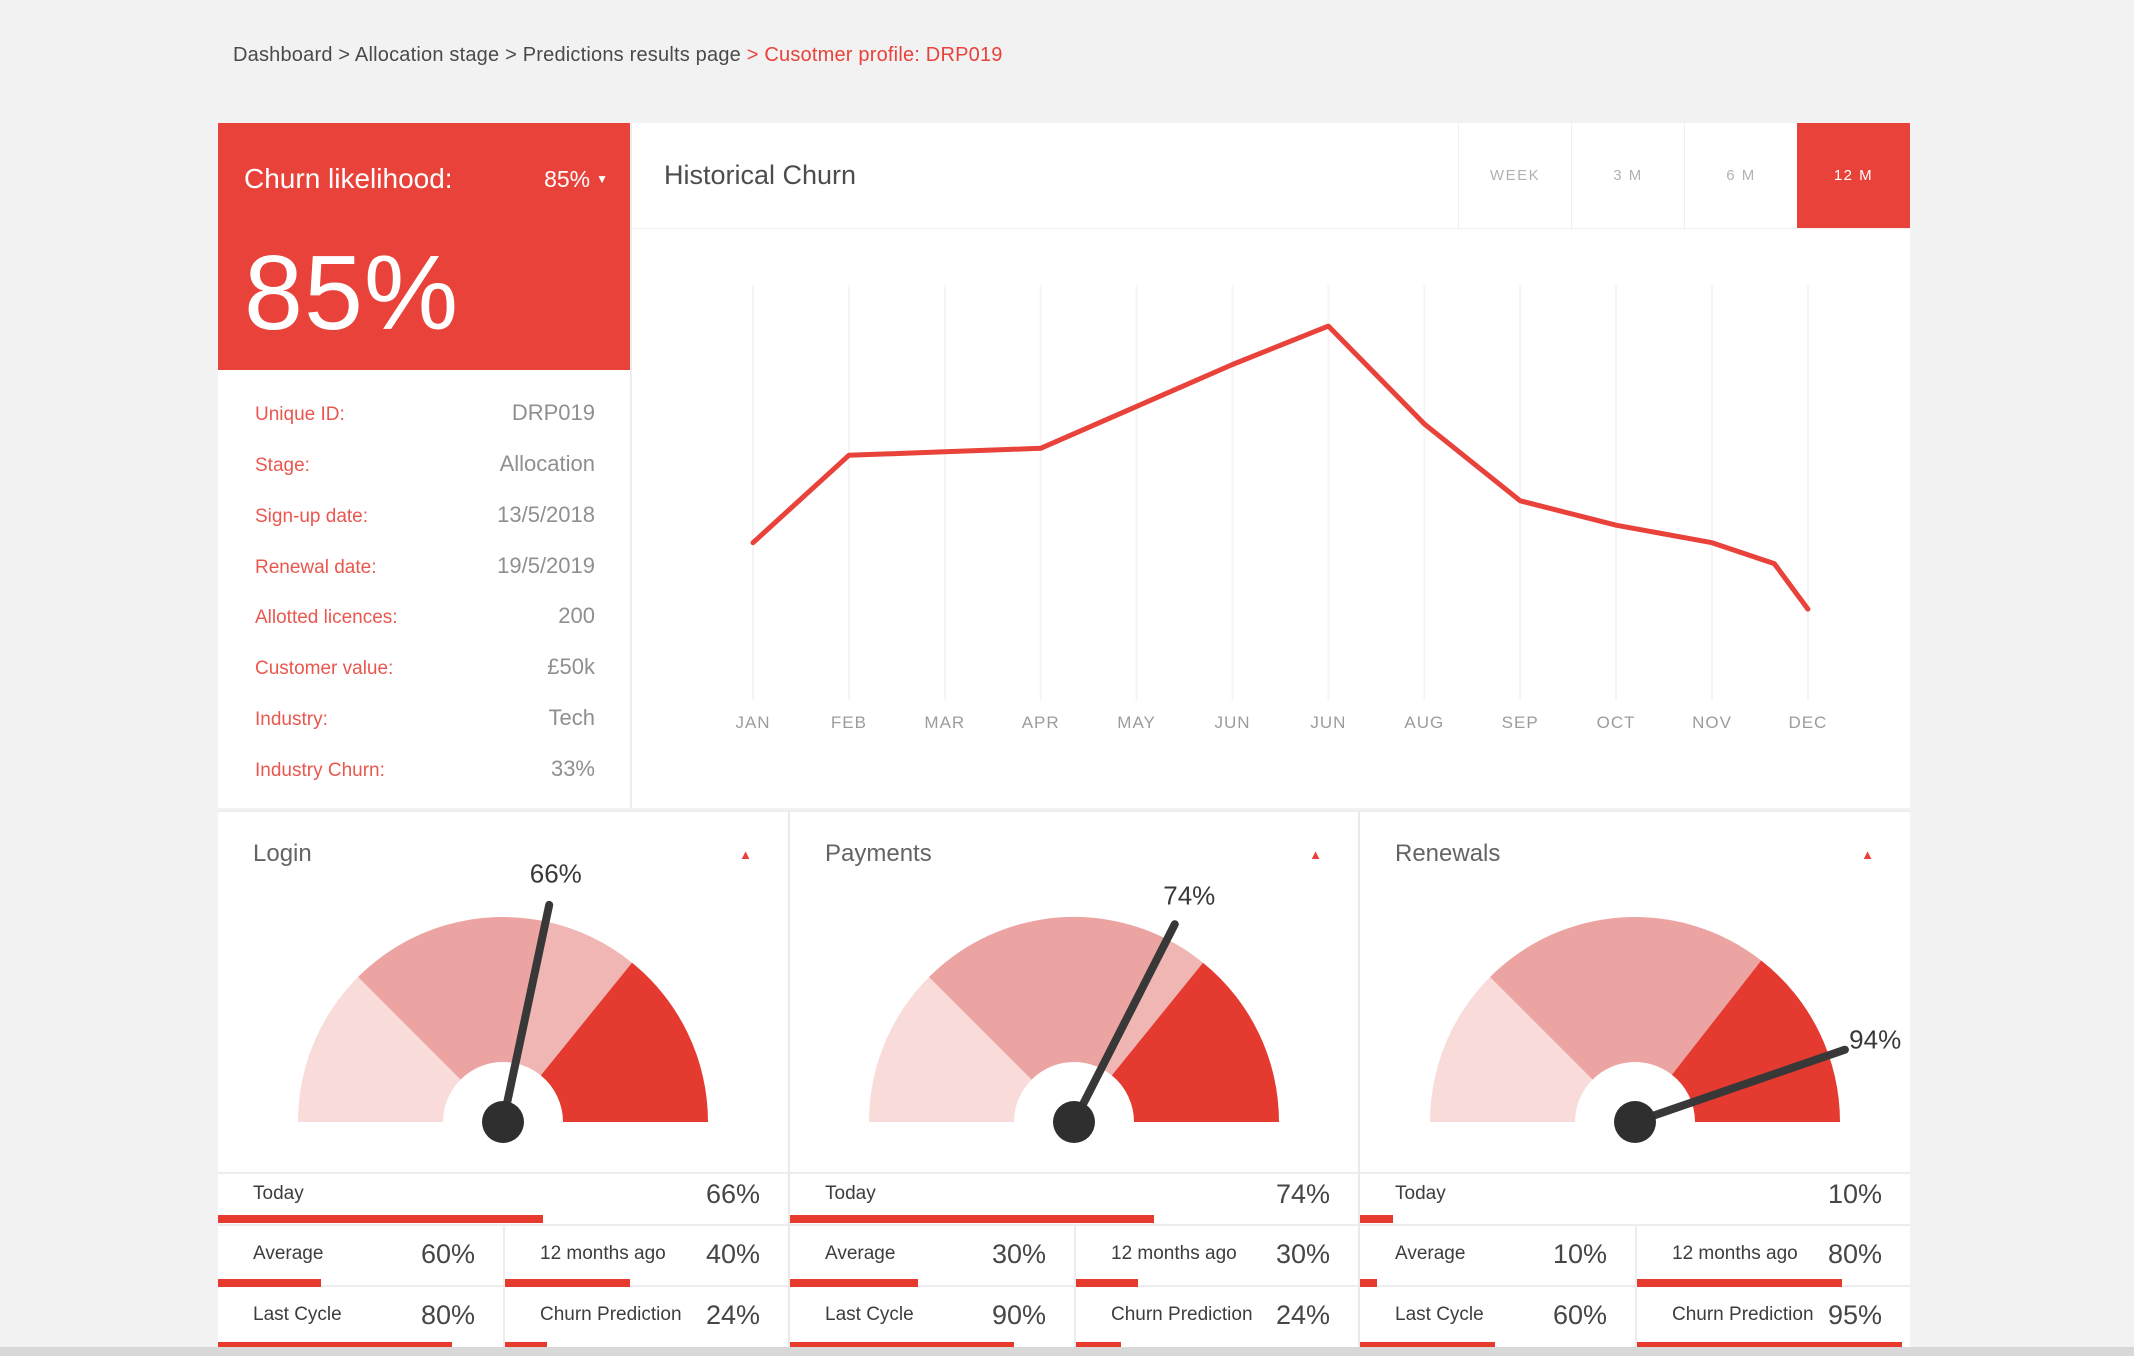  I want to click on renewals-stats: Today 10% Average 10%, so click(1635, 1264).